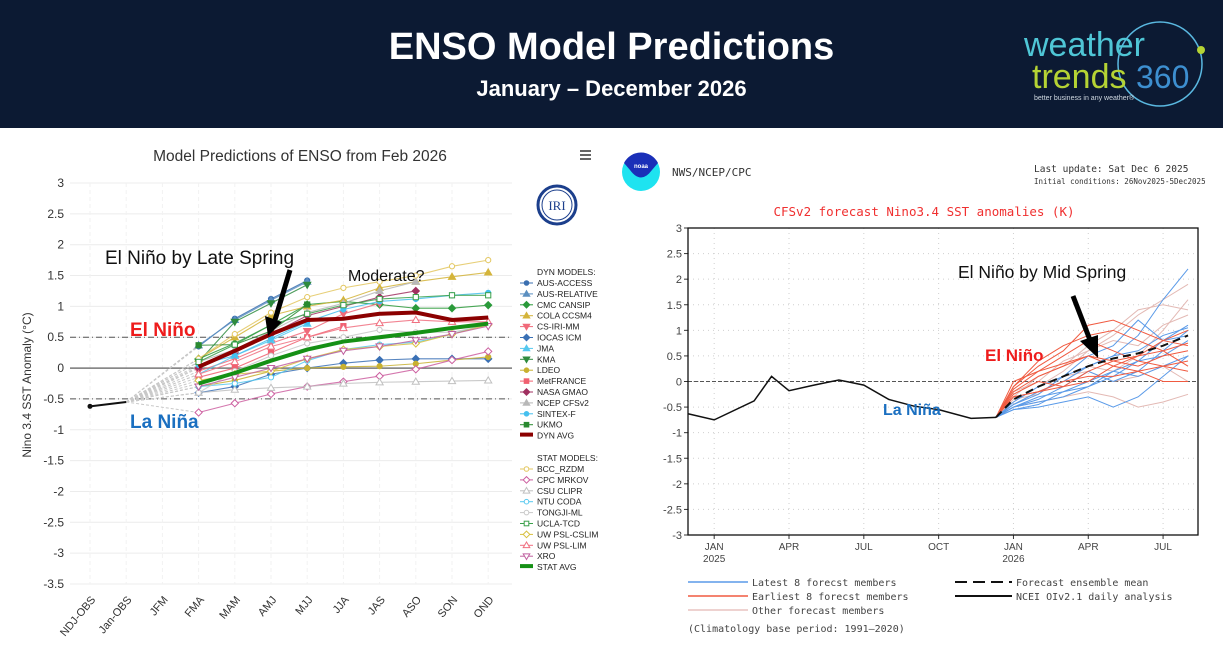 This screenshot has width=1223, height=660. I want to click on legend-label: AUS-RELATIVE, so click(567, 294).